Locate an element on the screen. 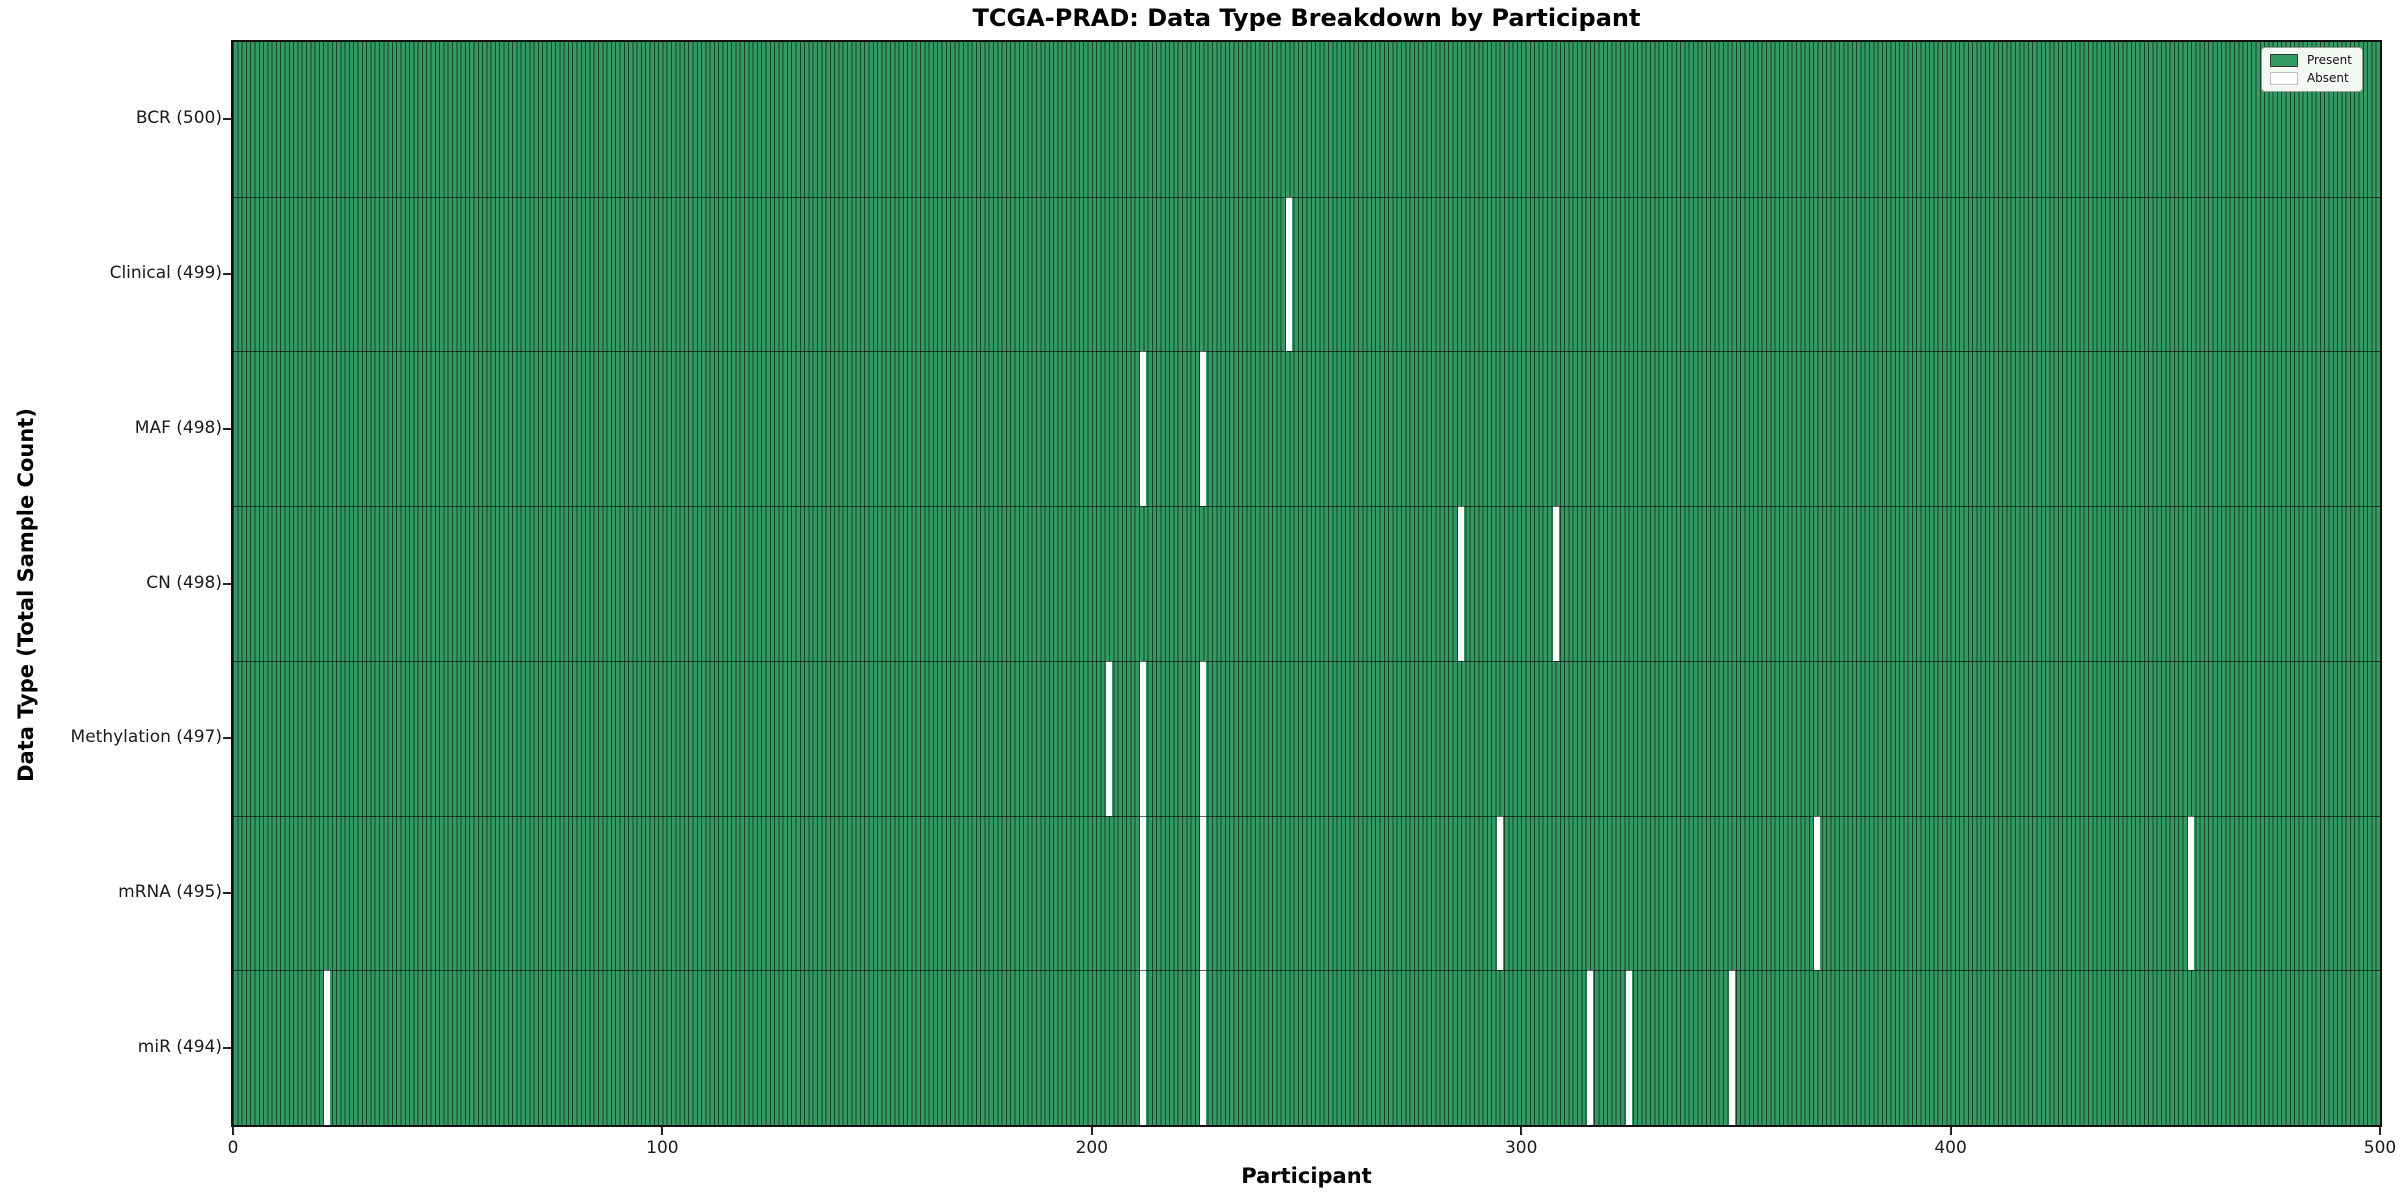 The width and height of the screenshot is (2400, 1200). data-row-clinical is located at coordinates (1306, 274).